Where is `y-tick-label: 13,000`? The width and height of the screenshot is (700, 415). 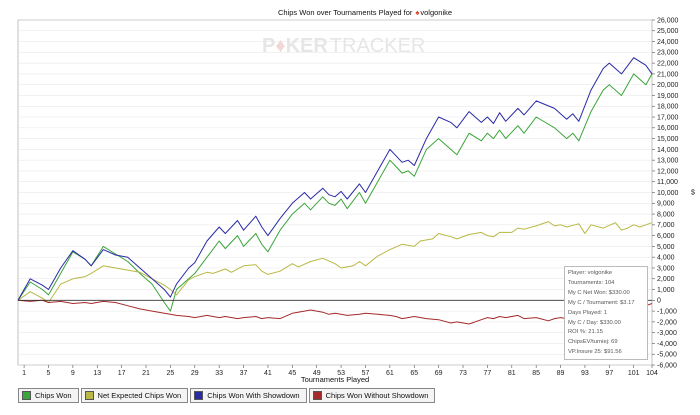
y-tick-label: 13,000 is located at coordinates (668, 161).